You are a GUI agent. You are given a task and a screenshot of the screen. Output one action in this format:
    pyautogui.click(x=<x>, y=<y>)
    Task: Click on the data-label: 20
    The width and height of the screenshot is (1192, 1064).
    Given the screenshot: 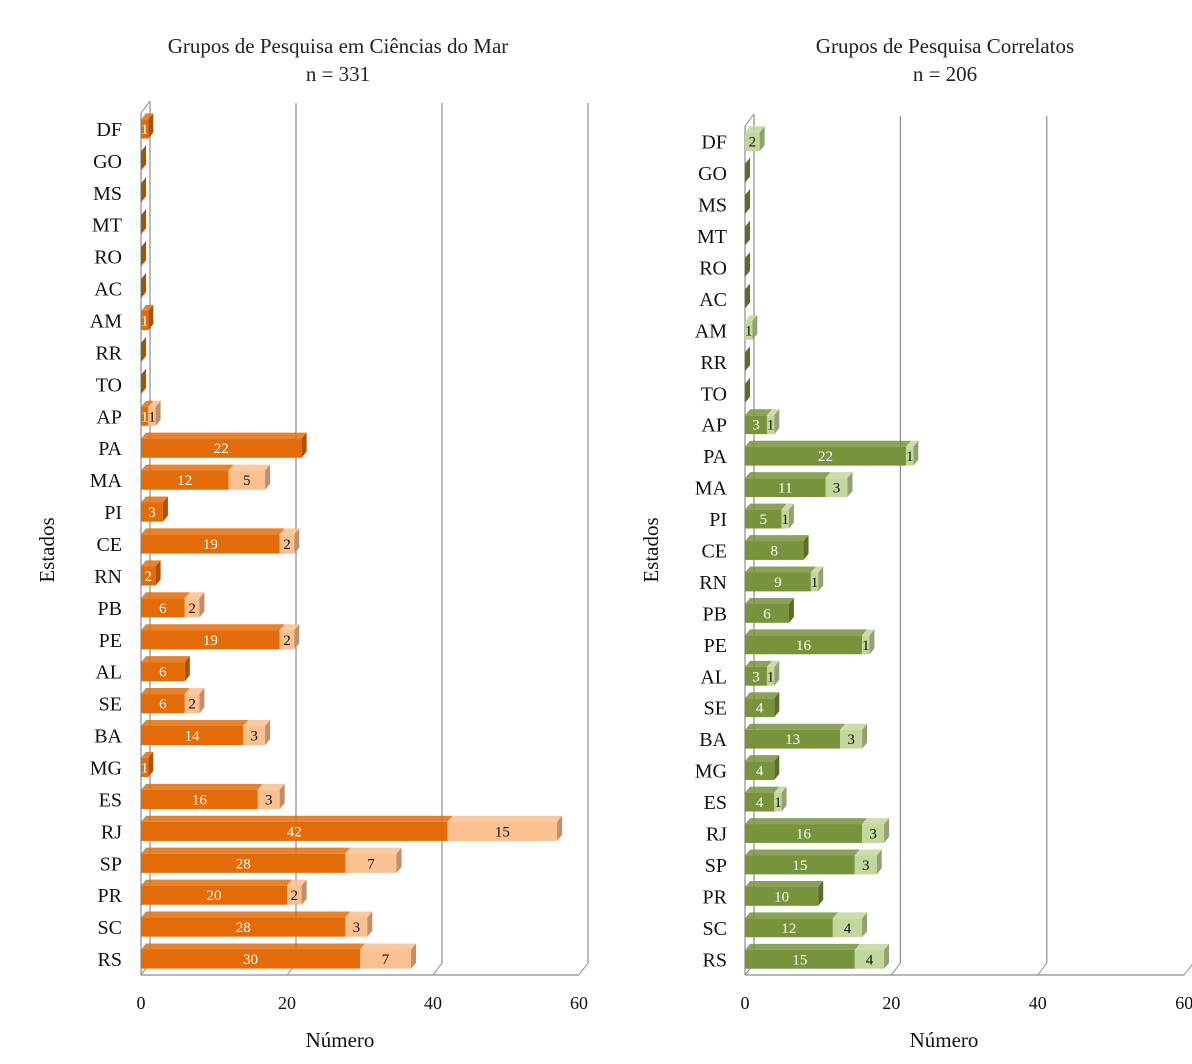 What is the action you would take?
    pyautogui.click(x=214, y=896)
    